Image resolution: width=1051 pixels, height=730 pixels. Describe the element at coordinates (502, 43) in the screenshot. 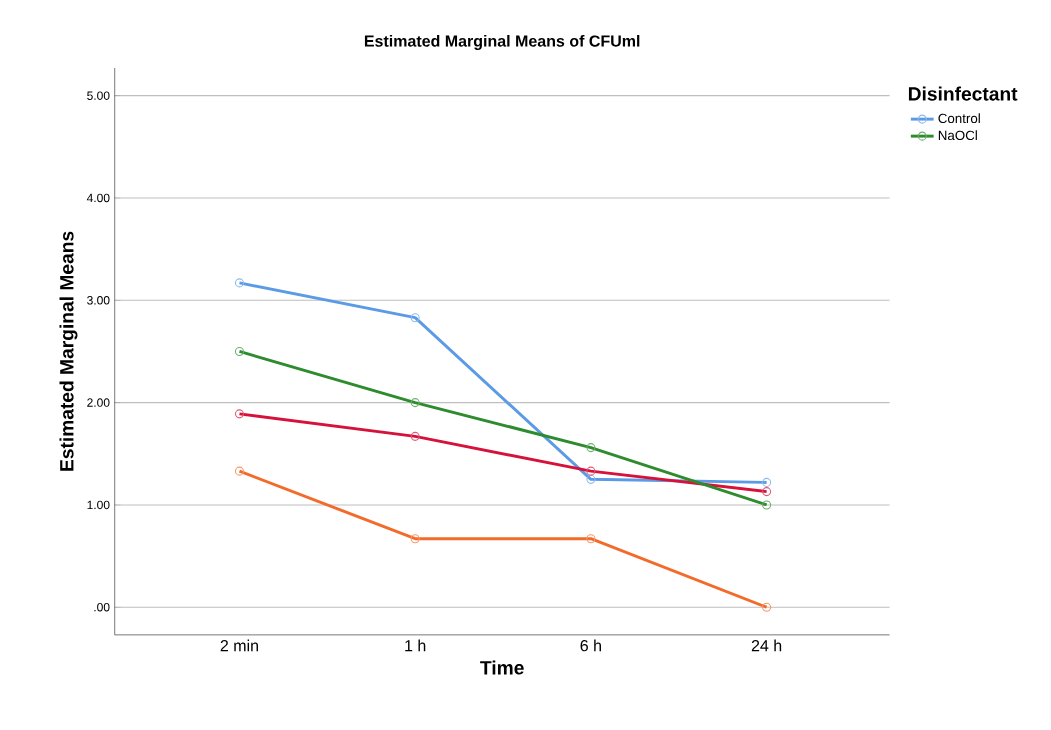

I see `chart-title: Estimated Marginal Means of CFUml` at that location.